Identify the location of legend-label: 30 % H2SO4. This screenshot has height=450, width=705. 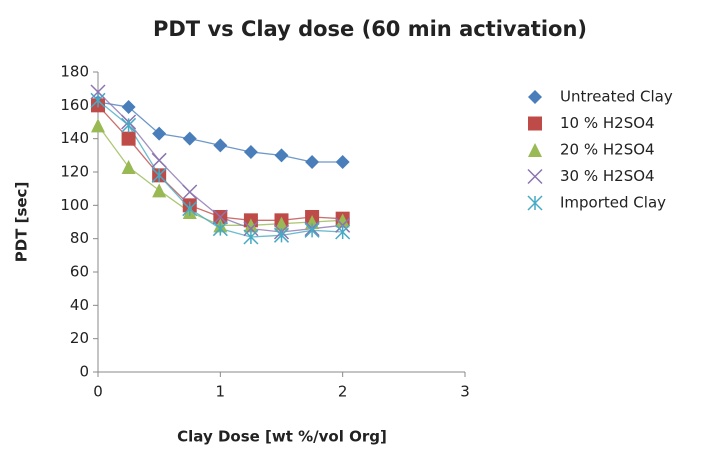
(607, 176).